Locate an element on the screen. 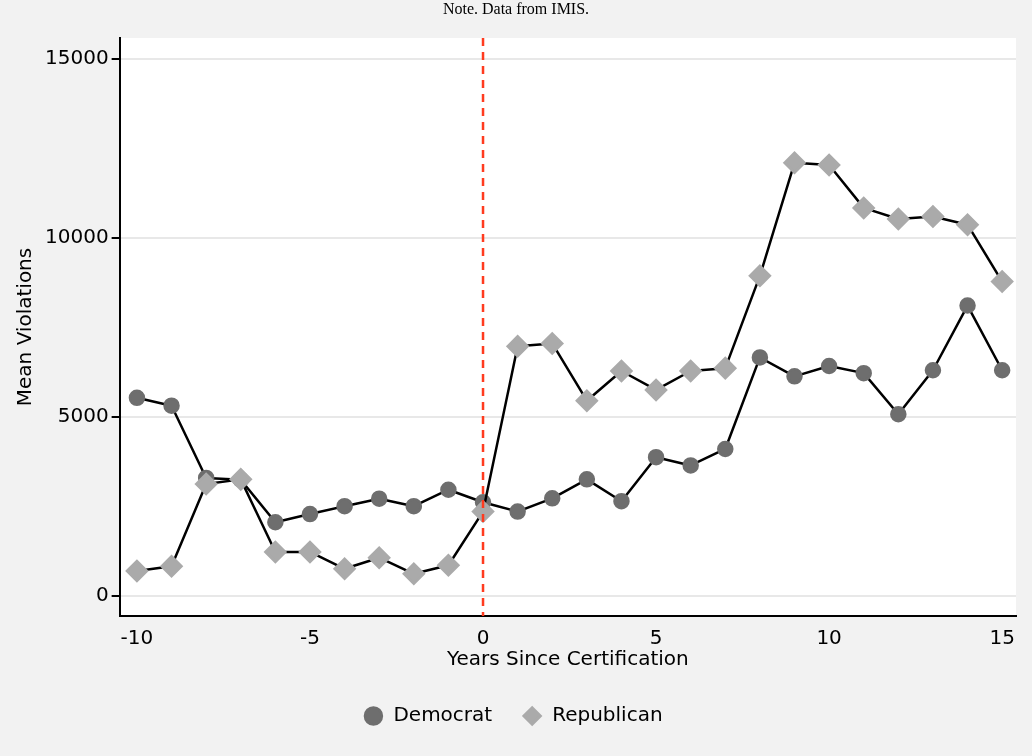  x-tick-label: -5 is located at coordinates (310, 637).